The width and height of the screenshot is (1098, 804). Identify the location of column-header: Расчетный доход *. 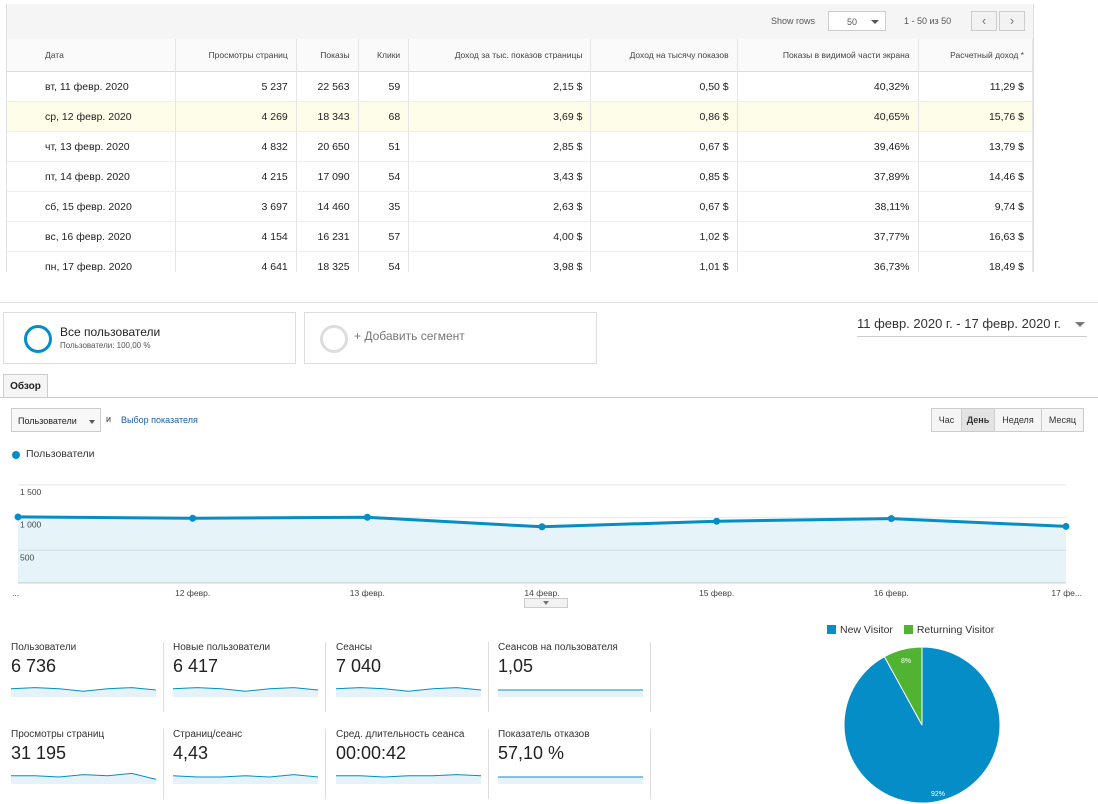
(975, 55).